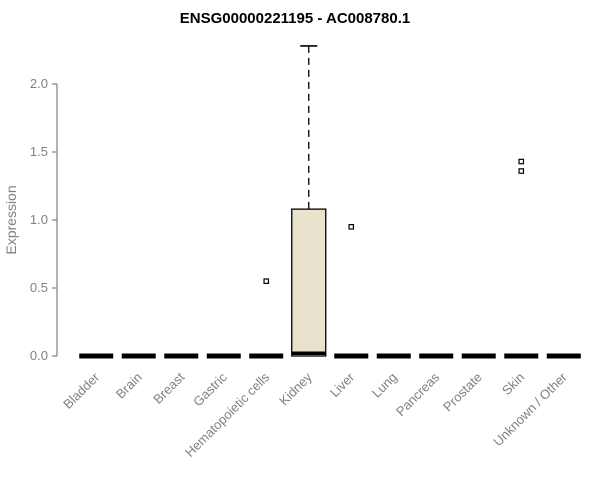 The image size is (600, 500). Describe the element at coordinates (39, 151) in the screenshot. I see `y-tick-label: 1.5` at that location.